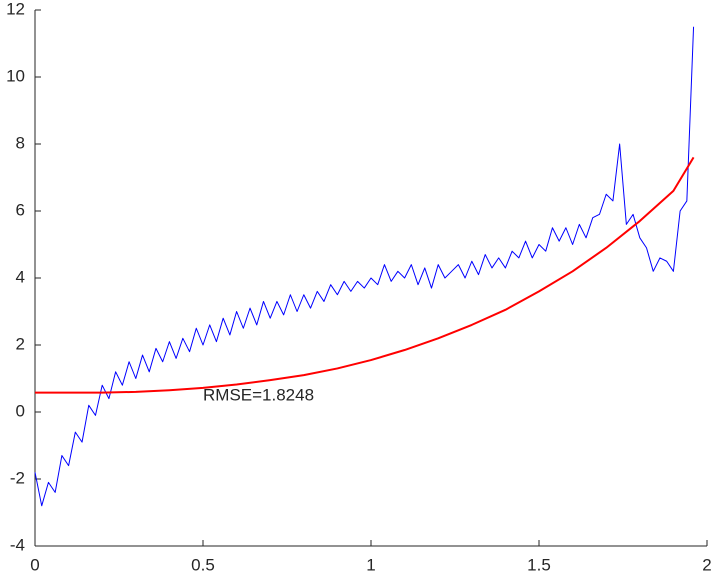  Describe the element at coordinates (20, 276) in the screenshot. I see `y-tick-label: 4` at that location.